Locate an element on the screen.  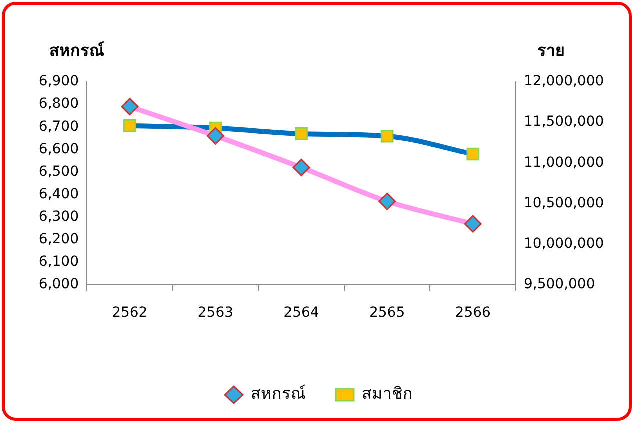
y-axis-title: สหกรณ์ is located at coordinates (77, 50).